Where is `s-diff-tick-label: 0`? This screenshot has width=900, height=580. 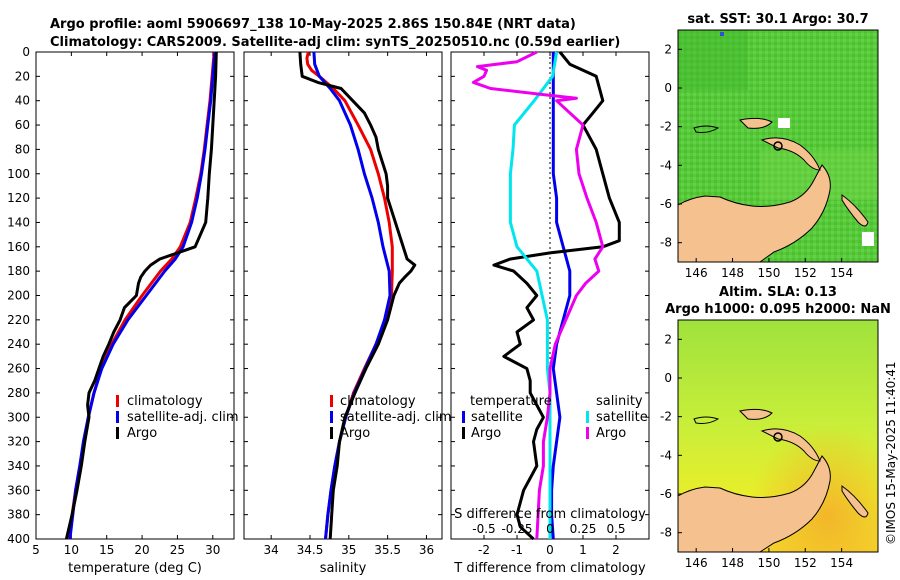 s-diff-tick-label: 0 is located at coordinates (550, 529).